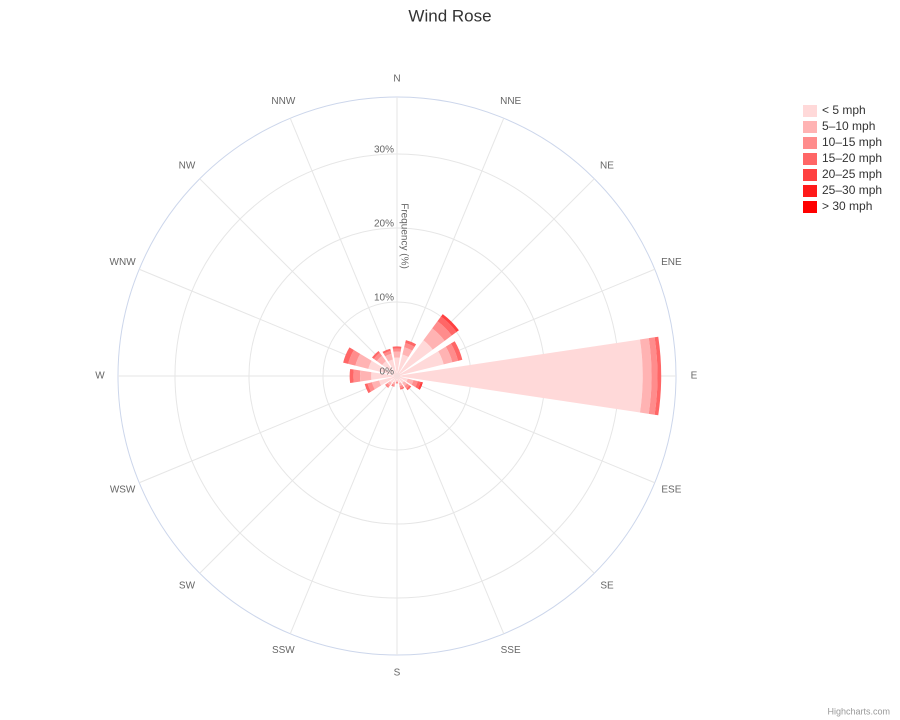 This screenshot has width=900, height=720. What do you see at coordinates (403, 236) in the screenshot?
I see `y-axis-title: Frequency (%)` at bounding box center [403, 236].